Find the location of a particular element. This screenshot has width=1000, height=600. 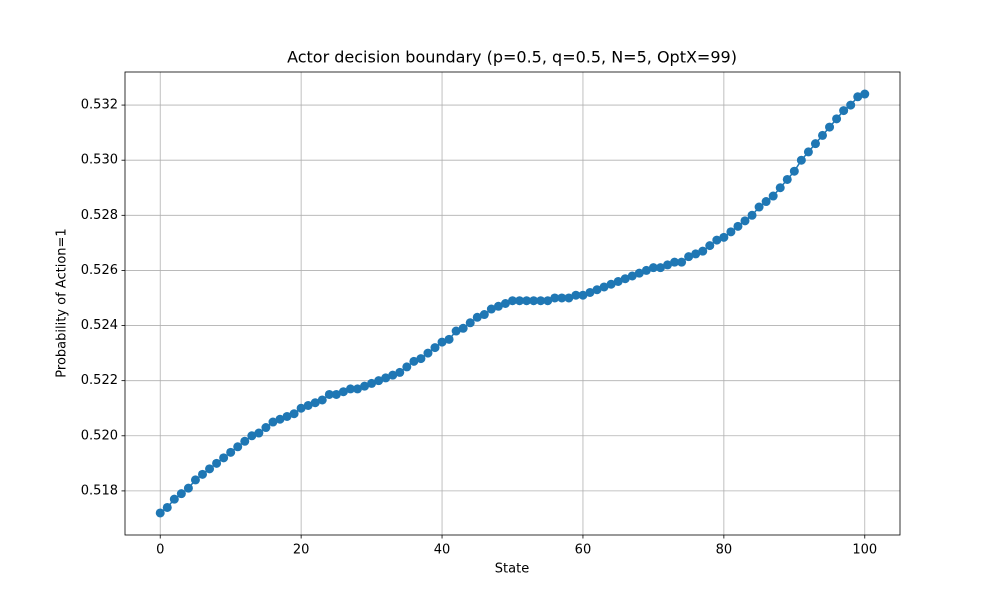

x-tick-label: 100 is located at coordinates (864, 550).